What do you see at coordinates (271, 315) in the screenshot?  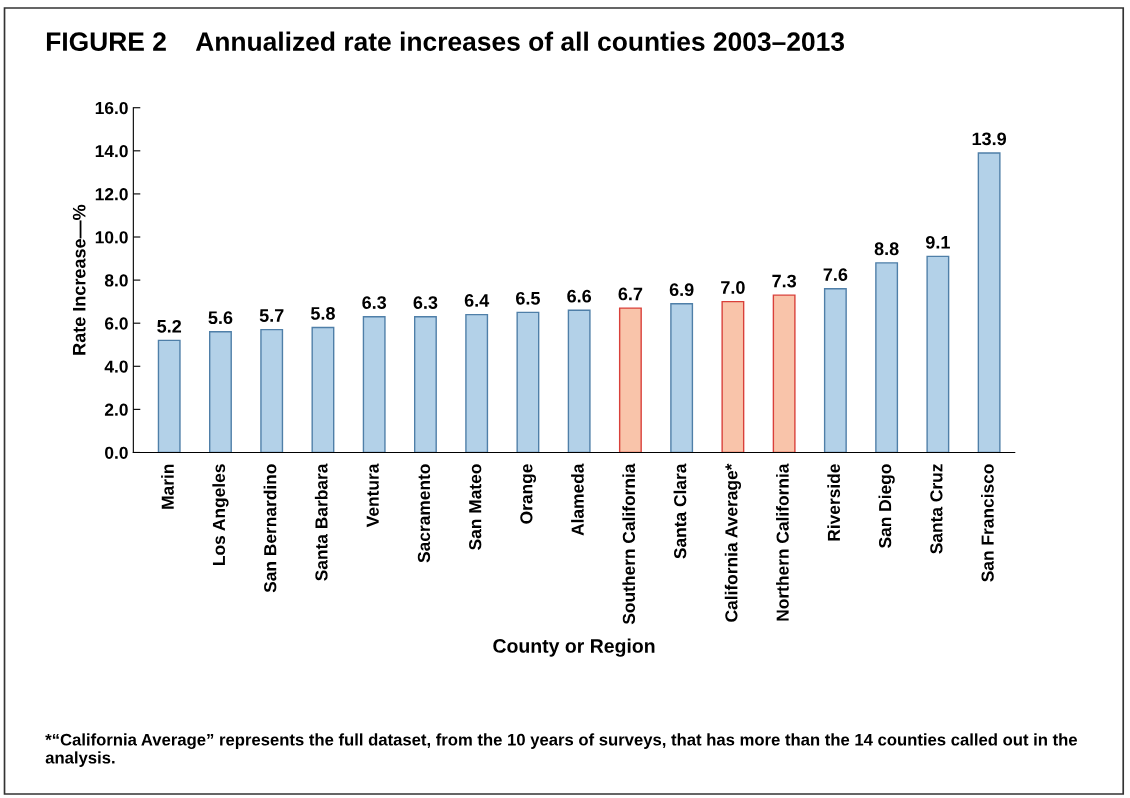 I see `data-label: 5.7` at bounding box center [271, 315].